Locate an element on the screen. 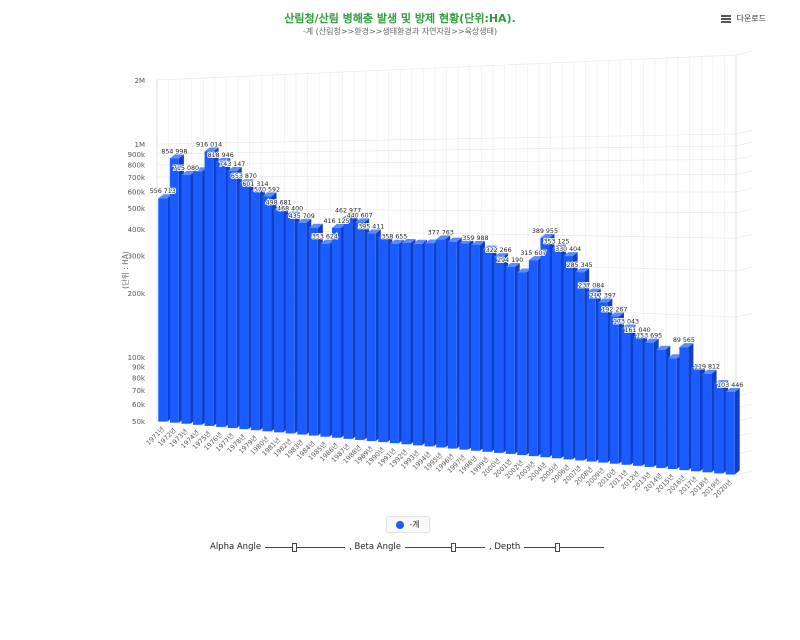 Image resolution: width=800 pixels, height=640 pixels. data-label: 743 147 is located at coordinates (232, 164).